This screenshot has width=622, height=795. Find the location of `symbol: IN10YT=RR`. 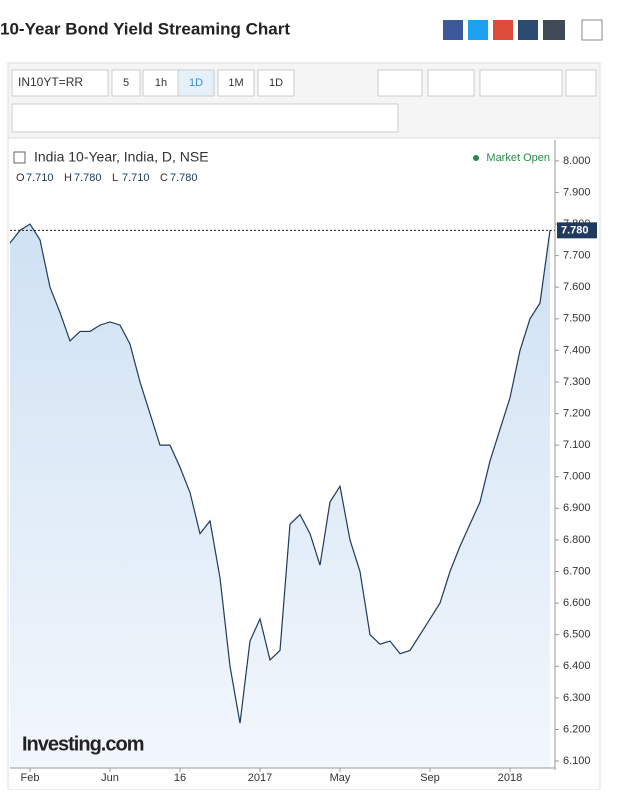

symbol: IN10YT=RR is located at coordinates (50, 82).